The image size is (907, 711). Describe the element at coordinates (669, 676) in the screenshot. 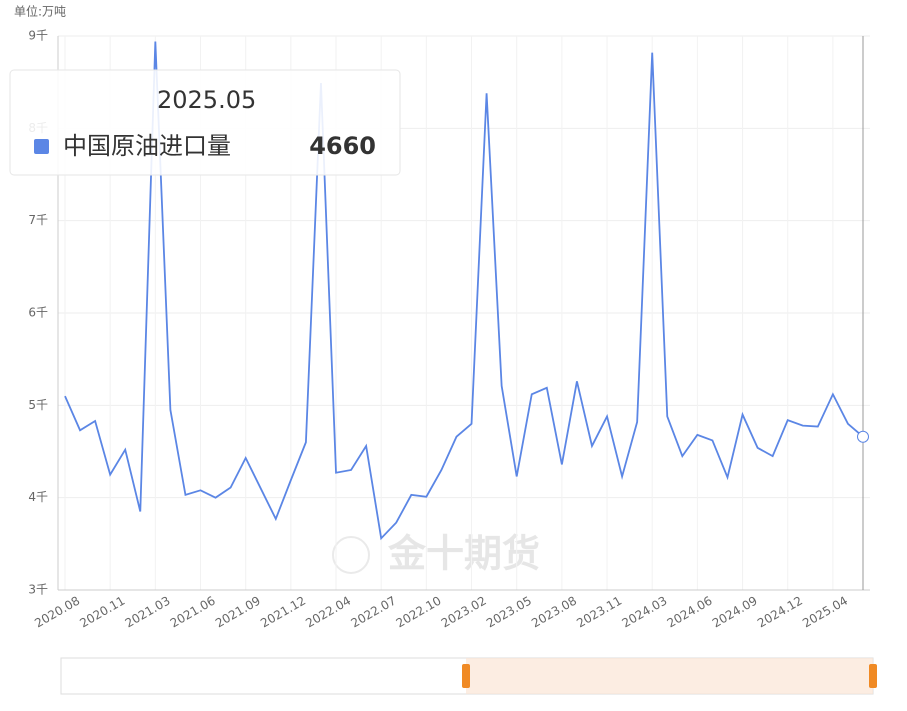

I see `zoom-window` at that location.